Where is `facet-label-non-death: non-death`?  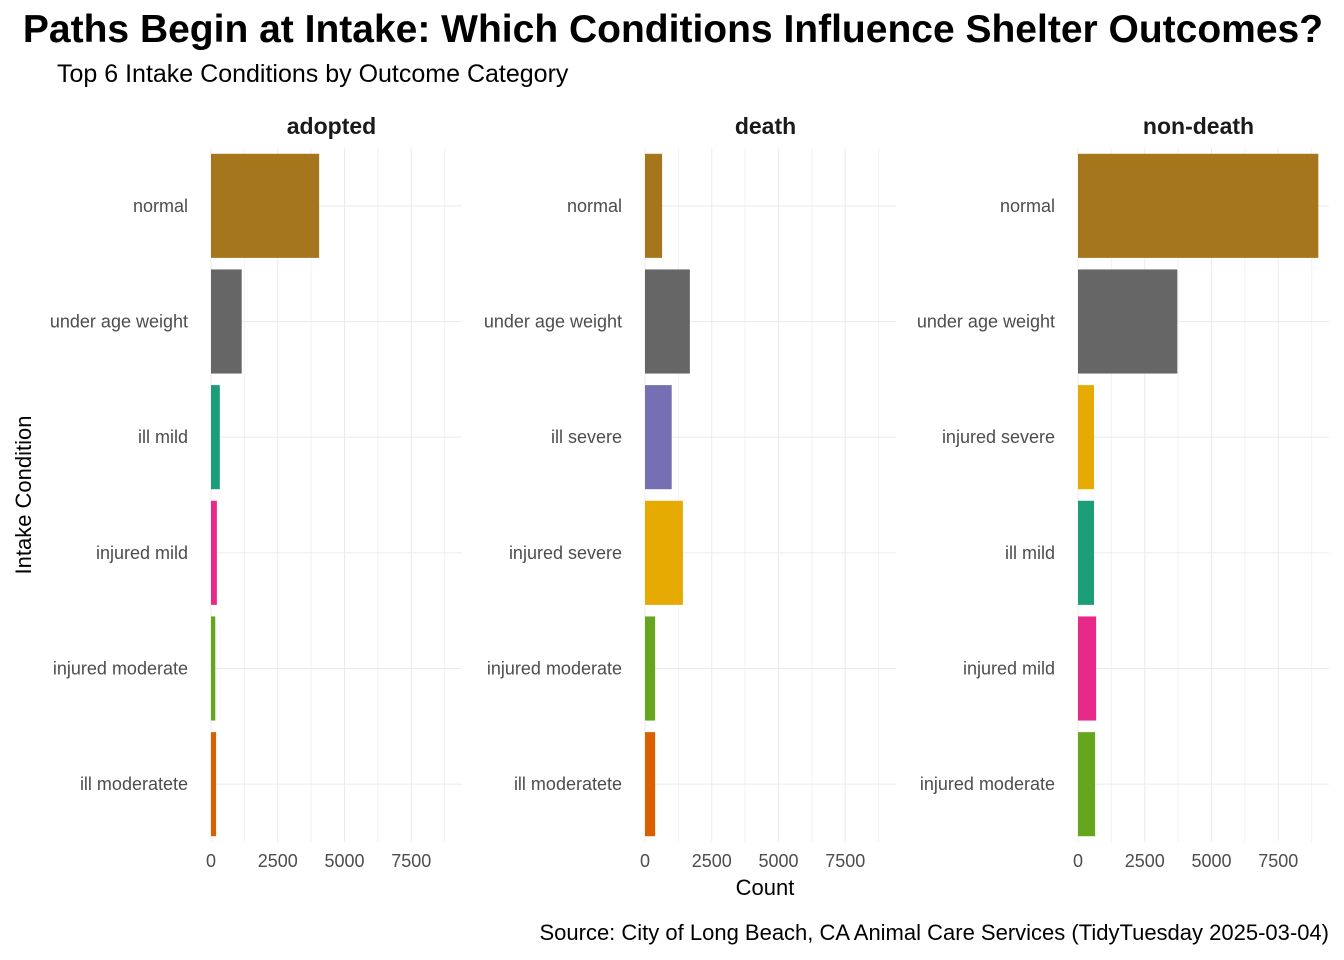
facet-label-non-death: non-death is located at coordinates (1198, 126).